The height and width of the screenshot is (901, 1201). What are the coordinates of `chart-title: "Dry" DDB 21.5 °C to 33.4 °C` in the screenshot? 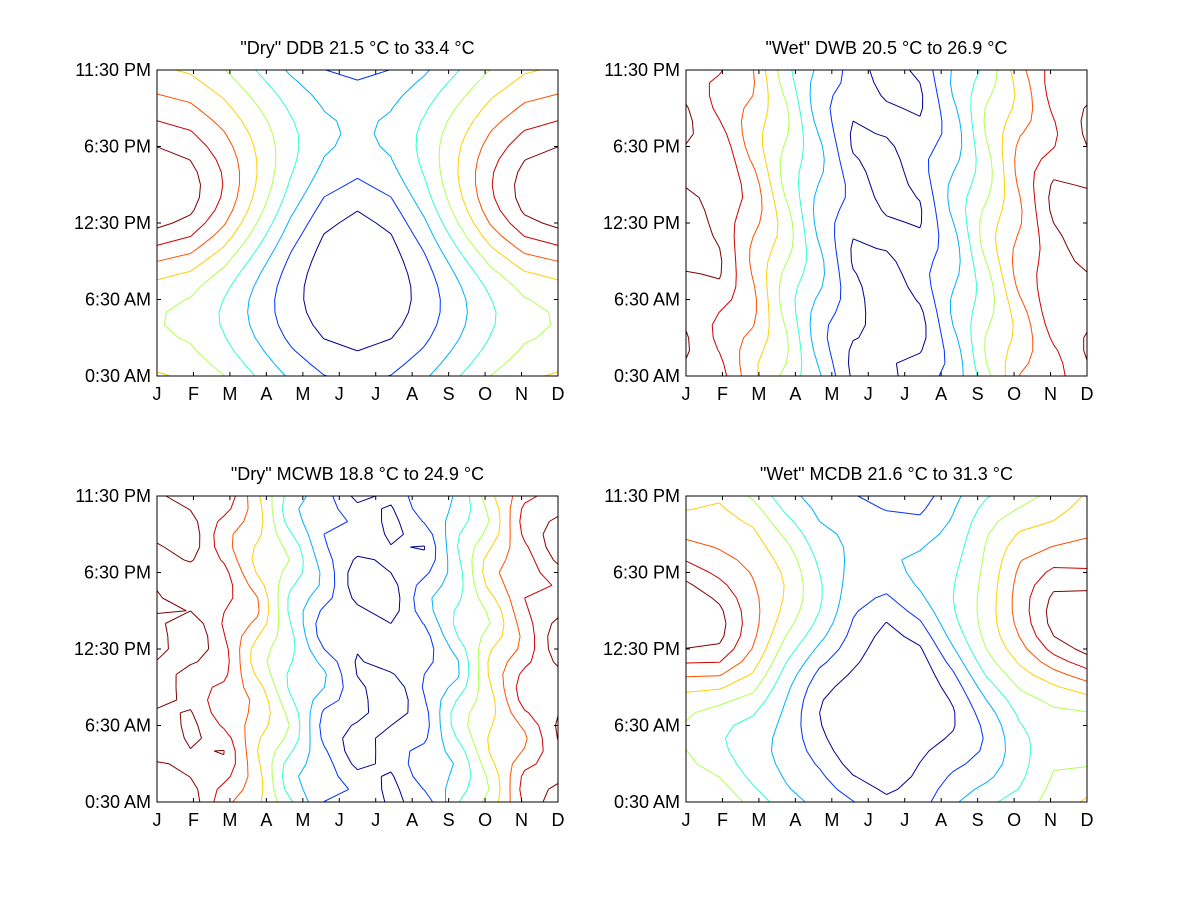 It's located at (357, 48).